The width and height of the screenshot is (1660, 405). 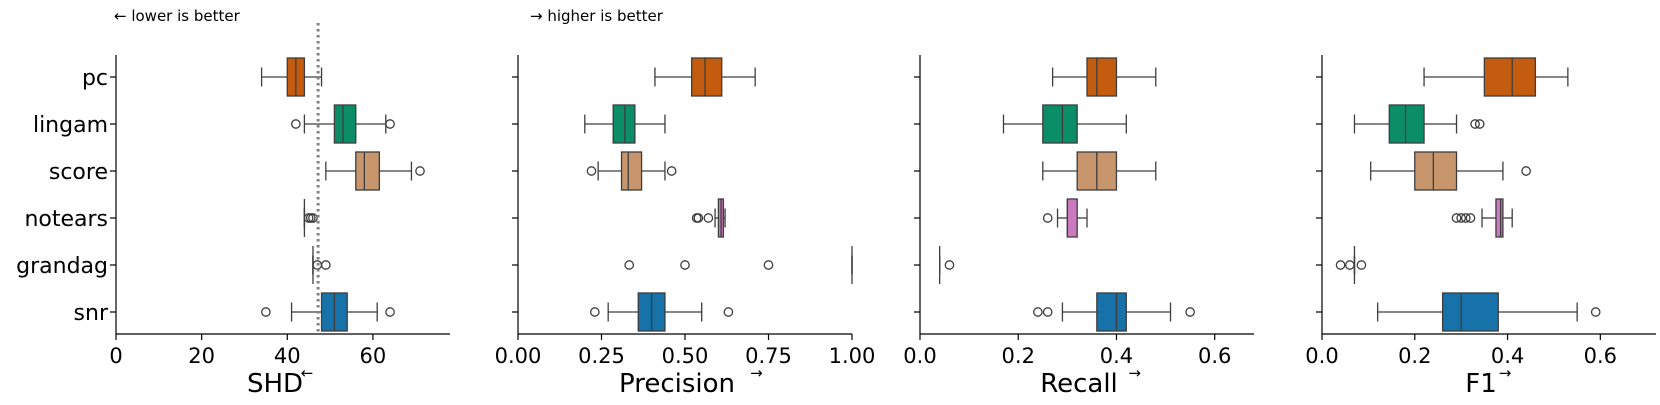 What do you see at coordinates (95, 78) in the screenshot?
I see `category-label-pc: pc` at bounding box center [95, 78].